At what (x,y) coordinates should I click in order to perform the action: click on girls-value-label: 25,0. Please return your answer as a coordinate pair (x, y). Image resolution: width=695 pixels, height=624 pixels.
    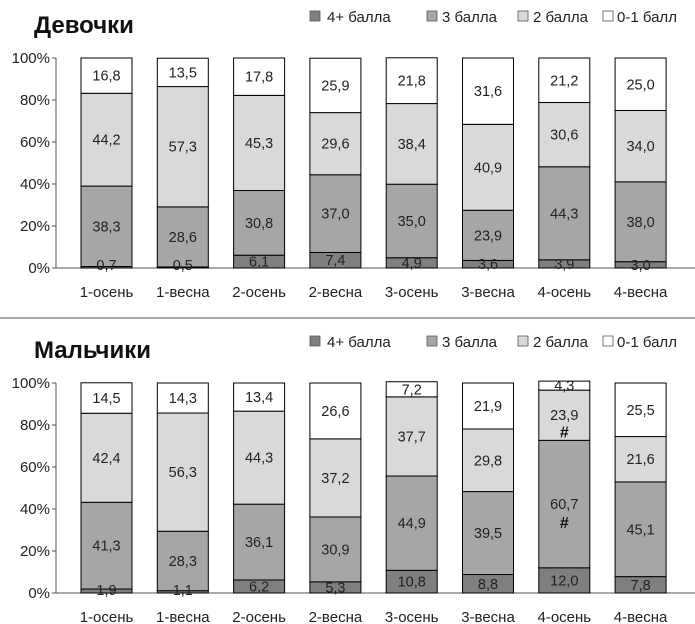
    Looking at the image, I should click on (640, 85).